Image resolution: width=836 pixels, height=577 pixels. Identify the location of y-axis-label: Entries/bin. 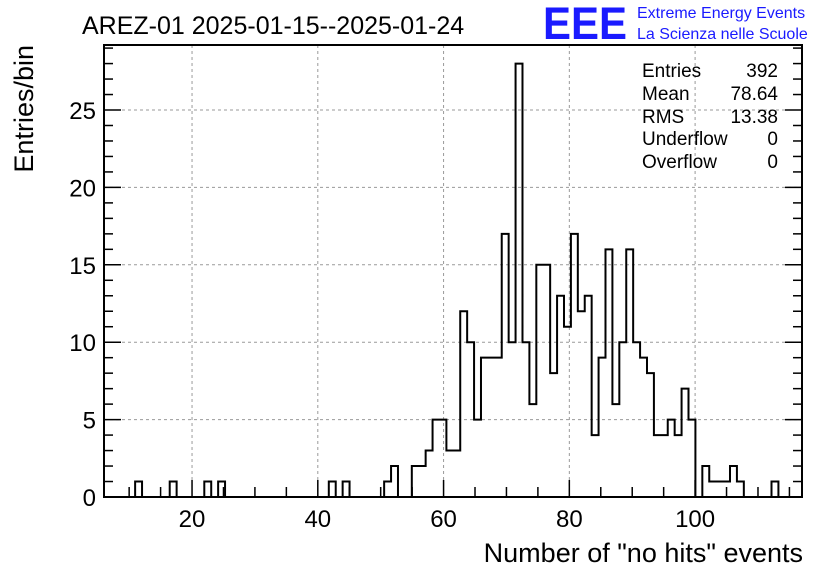
(24, 109).